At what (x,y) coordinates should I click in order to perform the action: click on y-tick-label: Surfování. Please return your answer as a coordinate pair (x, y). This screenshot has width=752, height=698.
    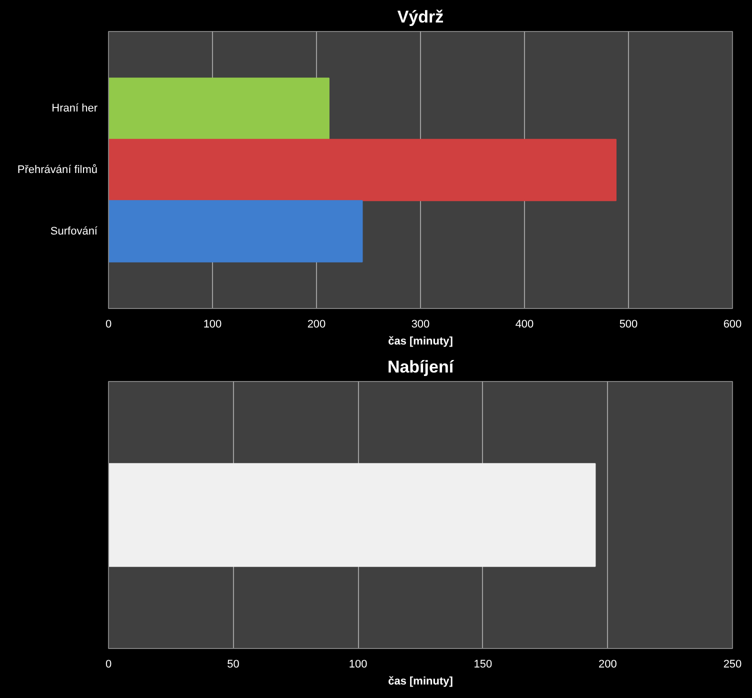
    Looking at the image, I should click on (74, 231).